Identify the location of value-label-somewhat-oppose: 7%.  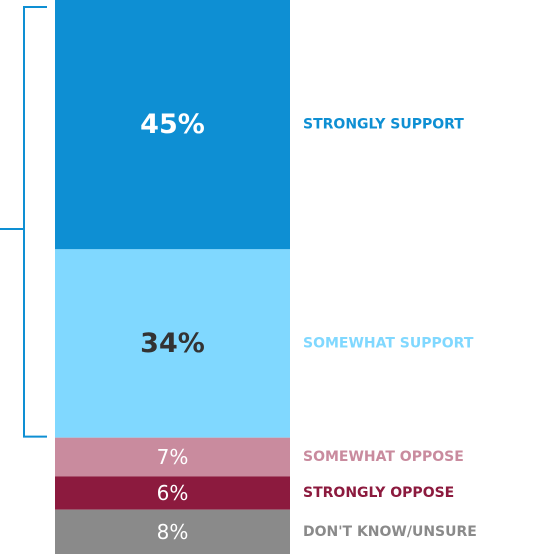
(173, 457).